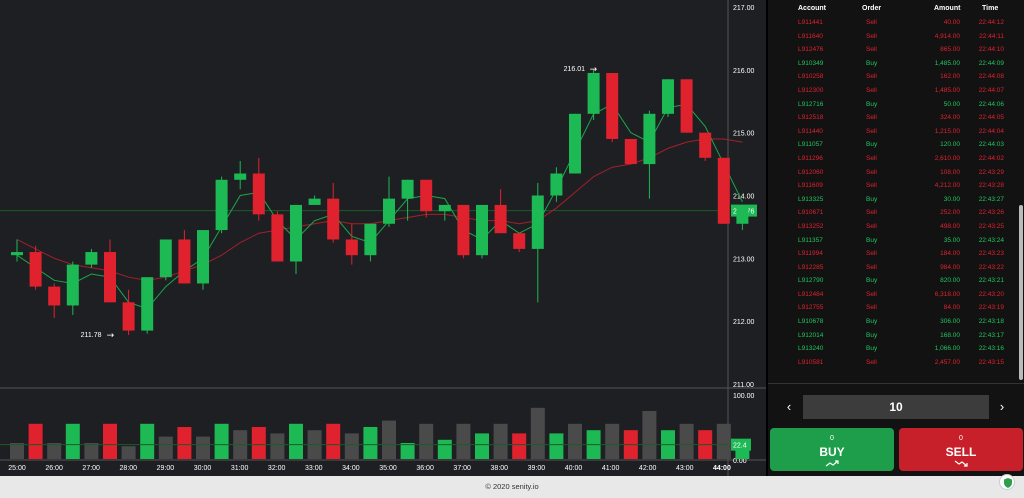 Image resolution: width=1024 pixels, height=498 pixels. Describe the element at coordinates (811, 90) in the screenshot. I see `trade-account: L912300` at that location.